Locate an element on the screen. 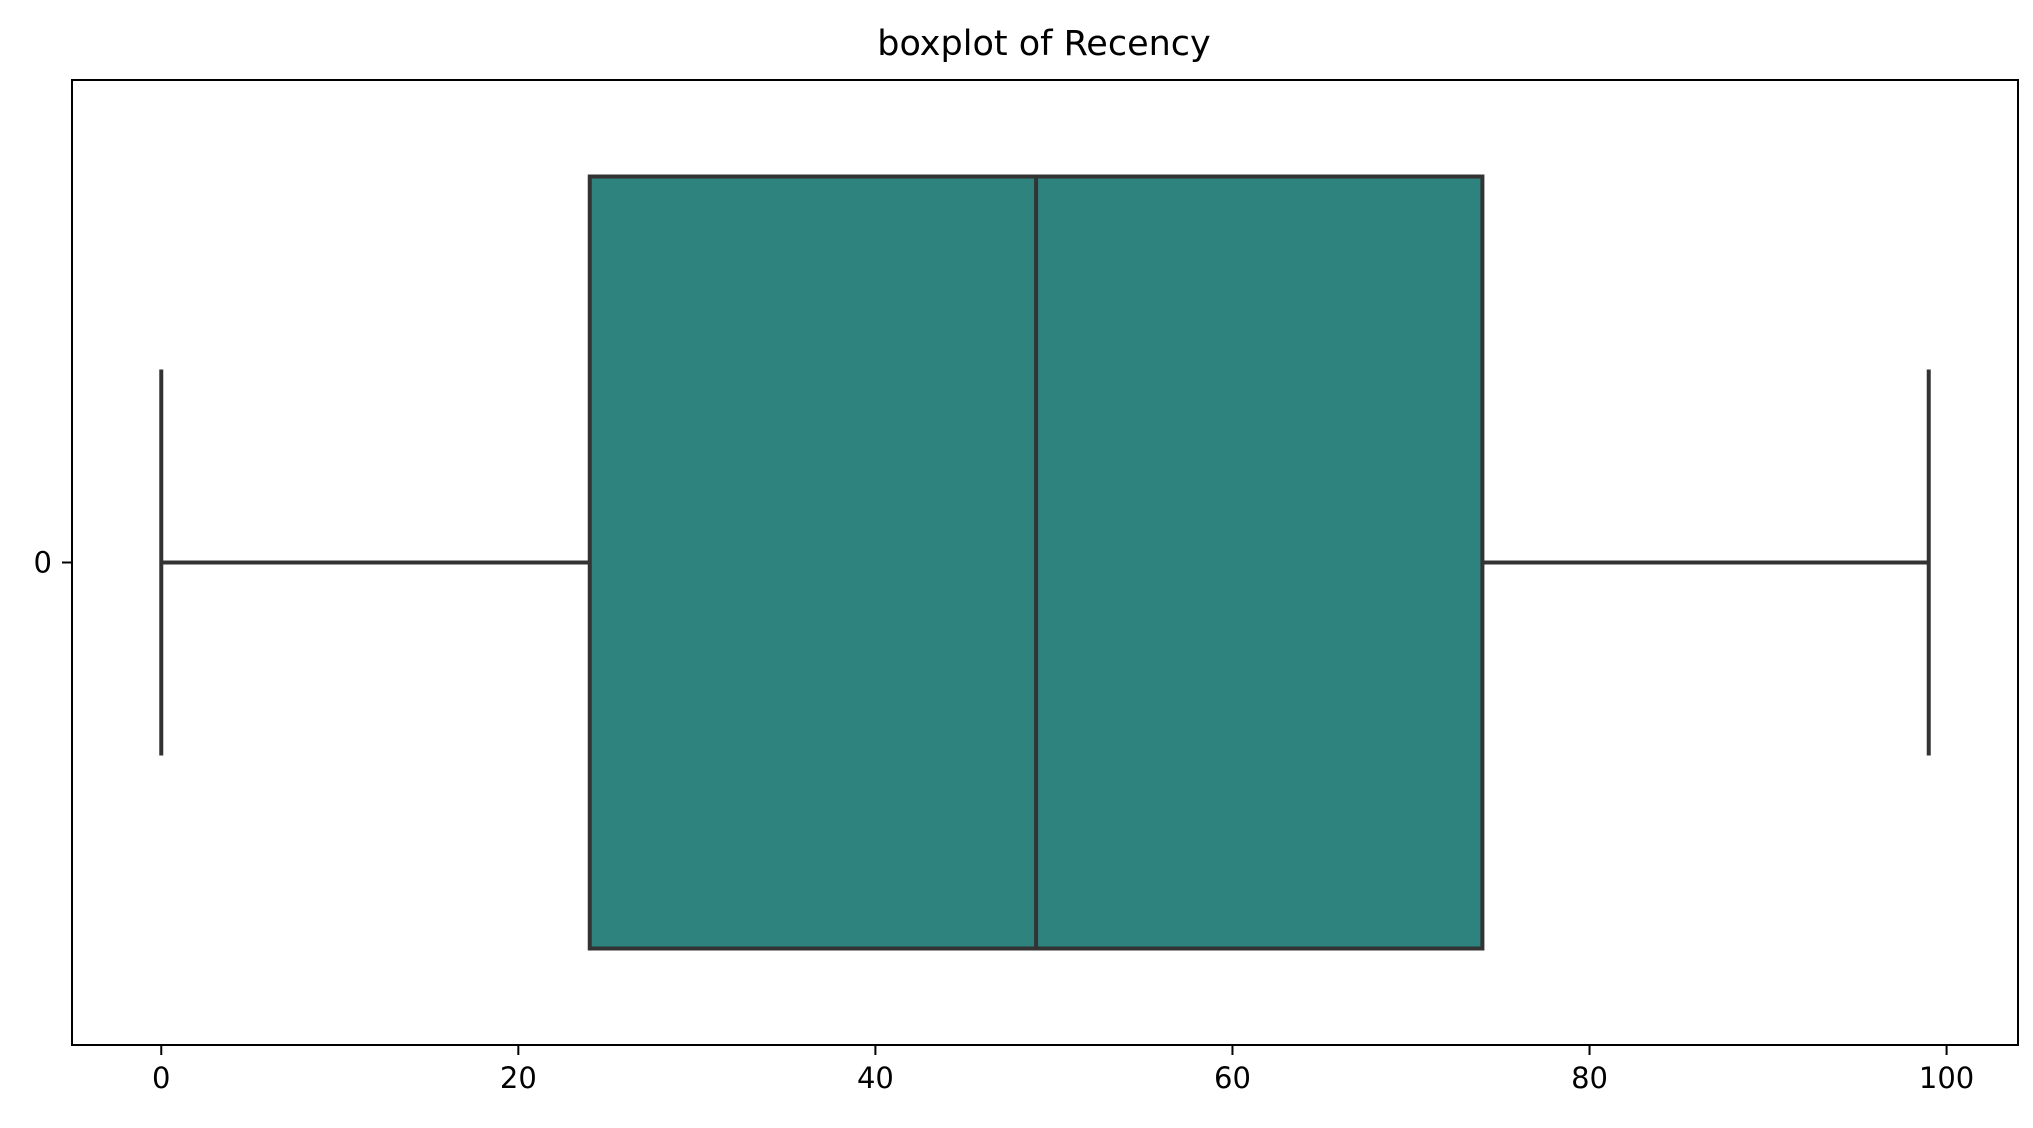 The image size is (2033, 1128). x-tick-label: 40 is located at coordinates (875, 1078).